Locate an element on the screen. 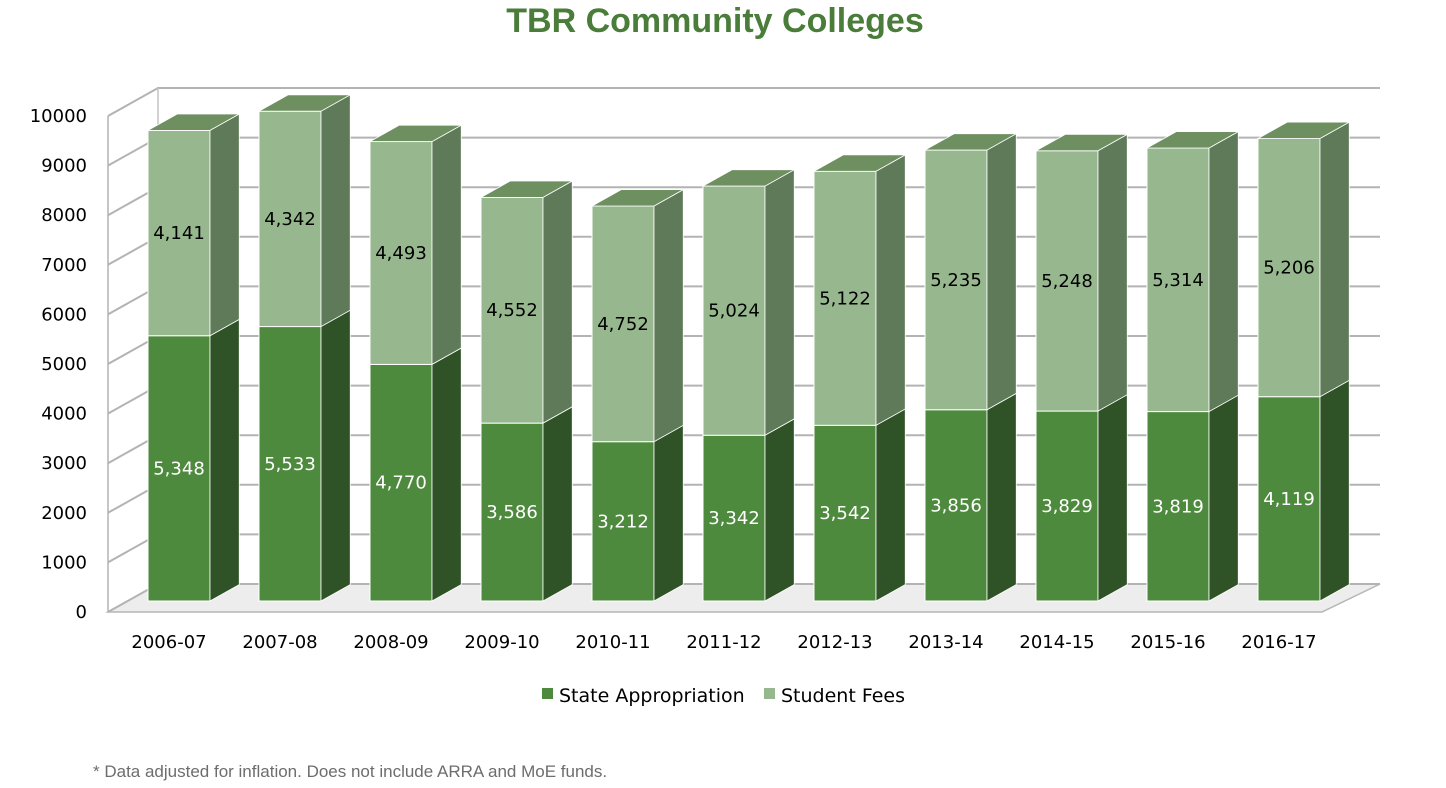  x-tick-label: 2010-11 is located at coordinates (612, 642).